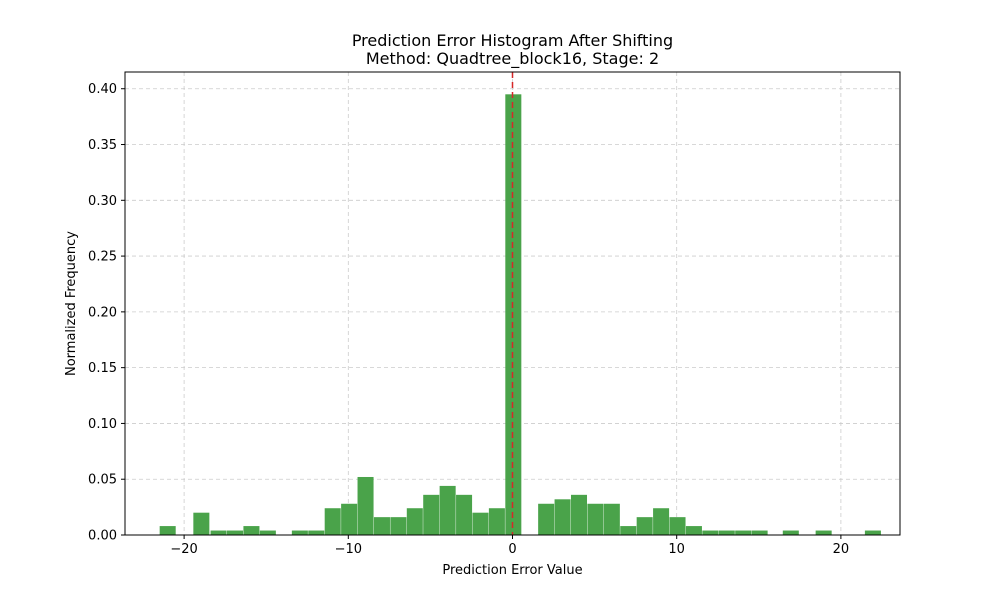  I want to click on x-tick-label: 20, so click(841, 549).